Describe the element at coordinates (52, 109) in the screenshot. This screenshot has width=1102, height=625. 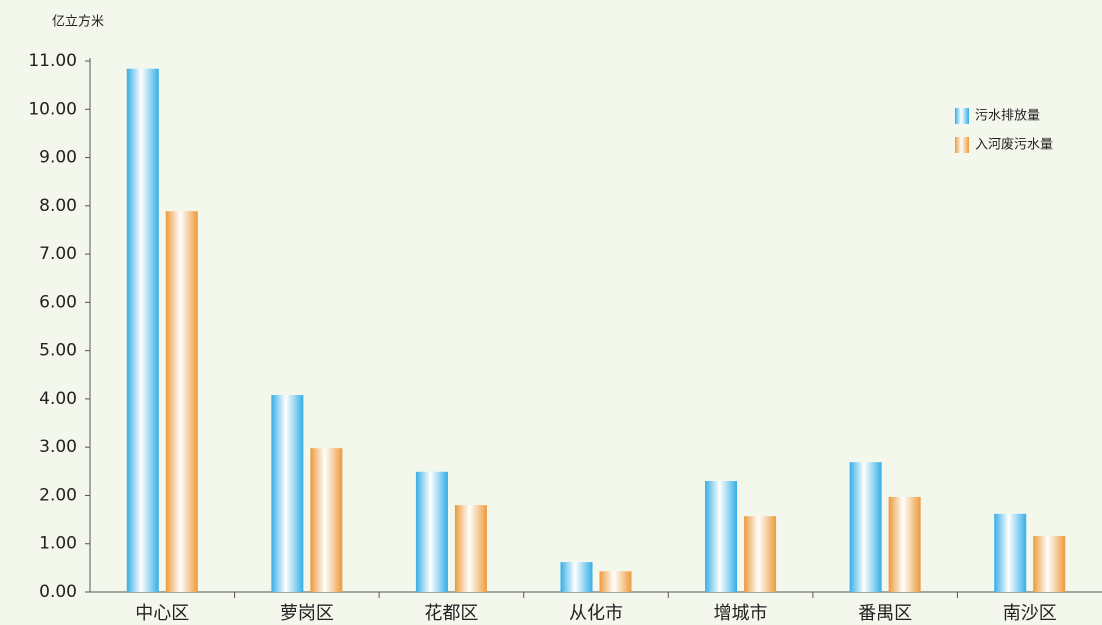
I see `y-tick-label: 10.00` at that location.